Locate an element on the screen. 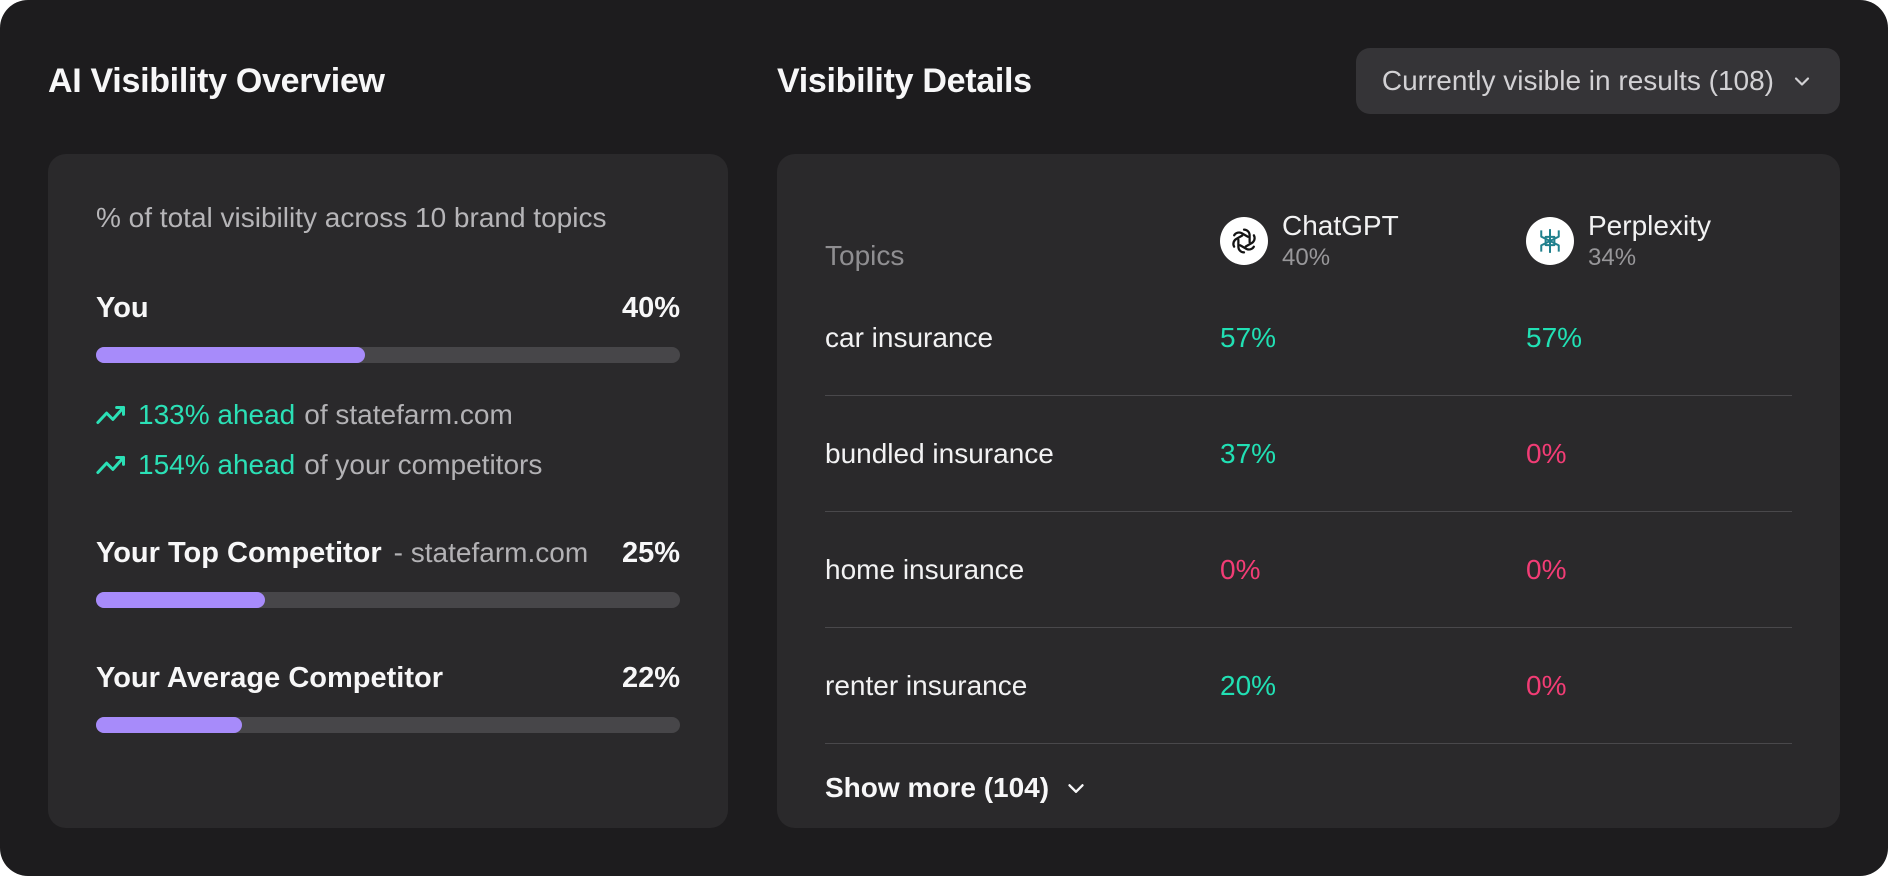 The image size is (1888, 876). chatgpt-topic-pct: 57% is located at coordinates (1248, 337).